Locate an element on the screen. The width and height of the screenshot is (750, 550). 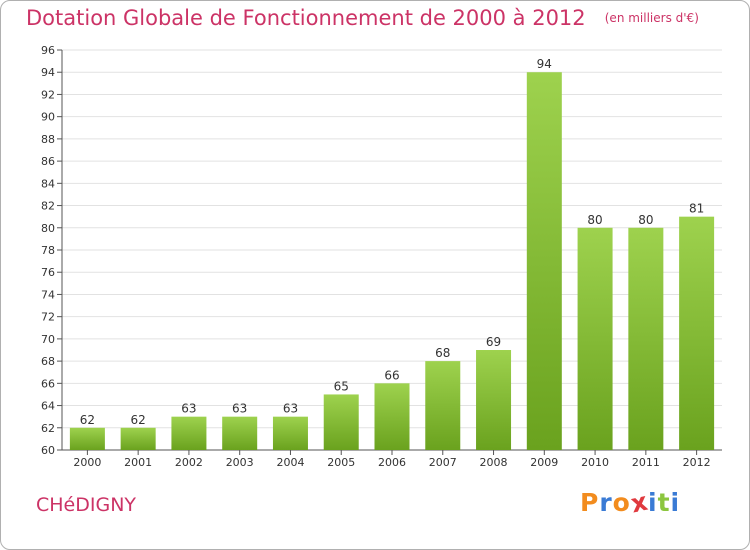
brand-letter: P is located at coordinates (590, 502).